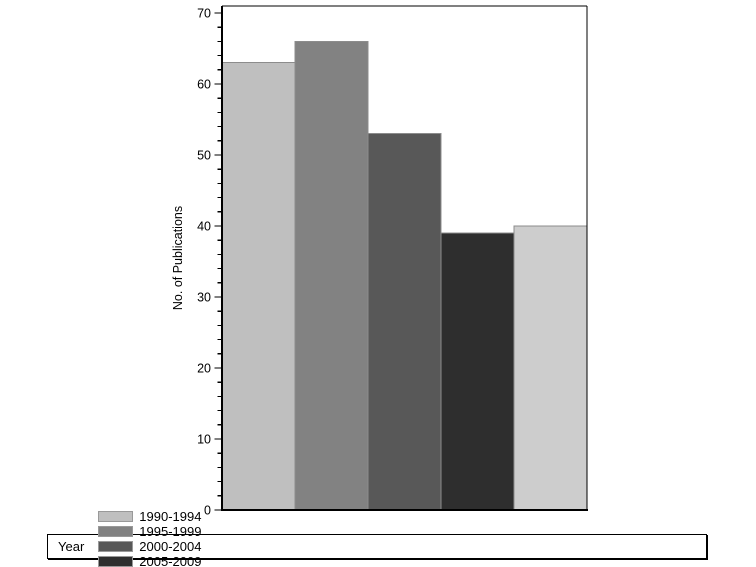 This screenshot has height=567, width=756. Describe the element at coordinates (116, 561) in the screenshot. I see `legend-swatch-2005-2009` at that location.